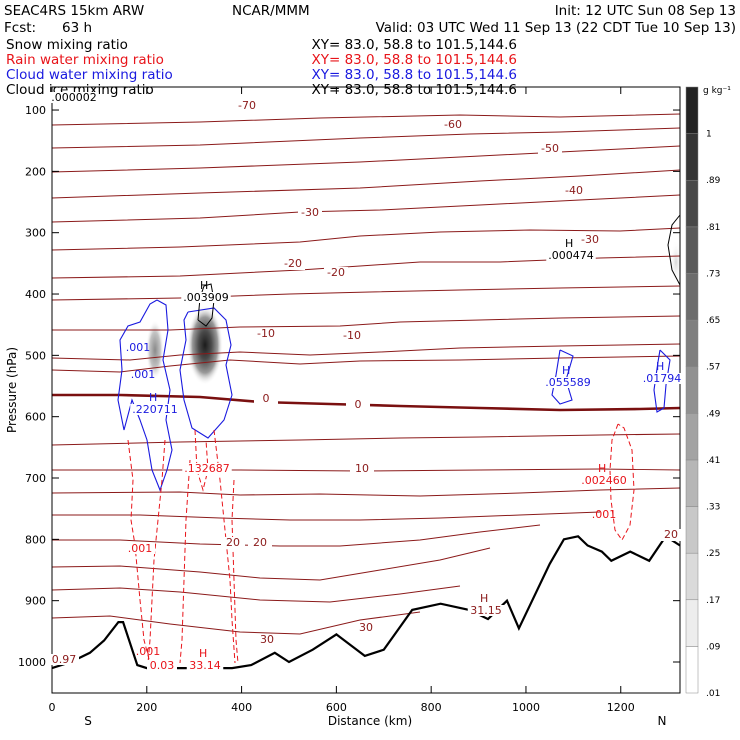  I want to click on y-tick-label: 400, so click(35, 294).